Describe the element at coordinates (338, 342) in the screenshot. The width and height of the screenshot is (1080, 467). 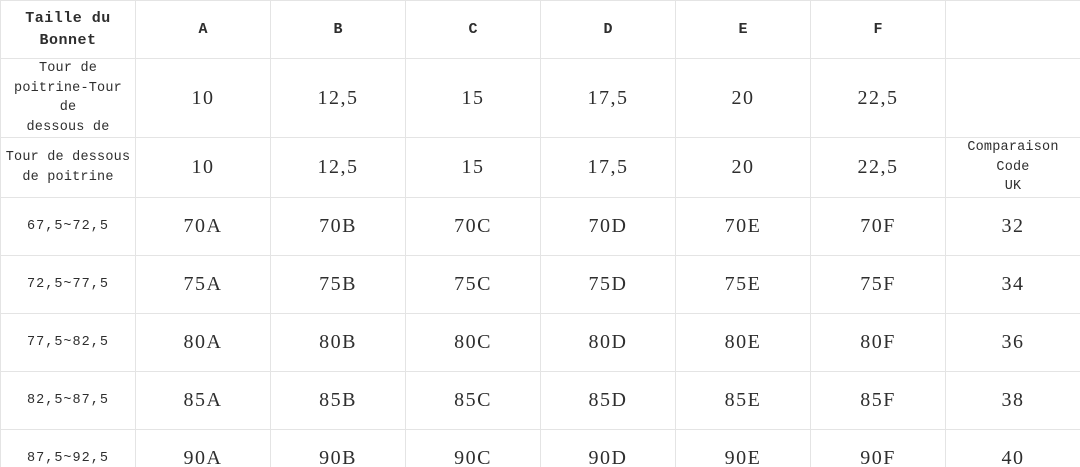
I see `table-cell: 80B` at that location.